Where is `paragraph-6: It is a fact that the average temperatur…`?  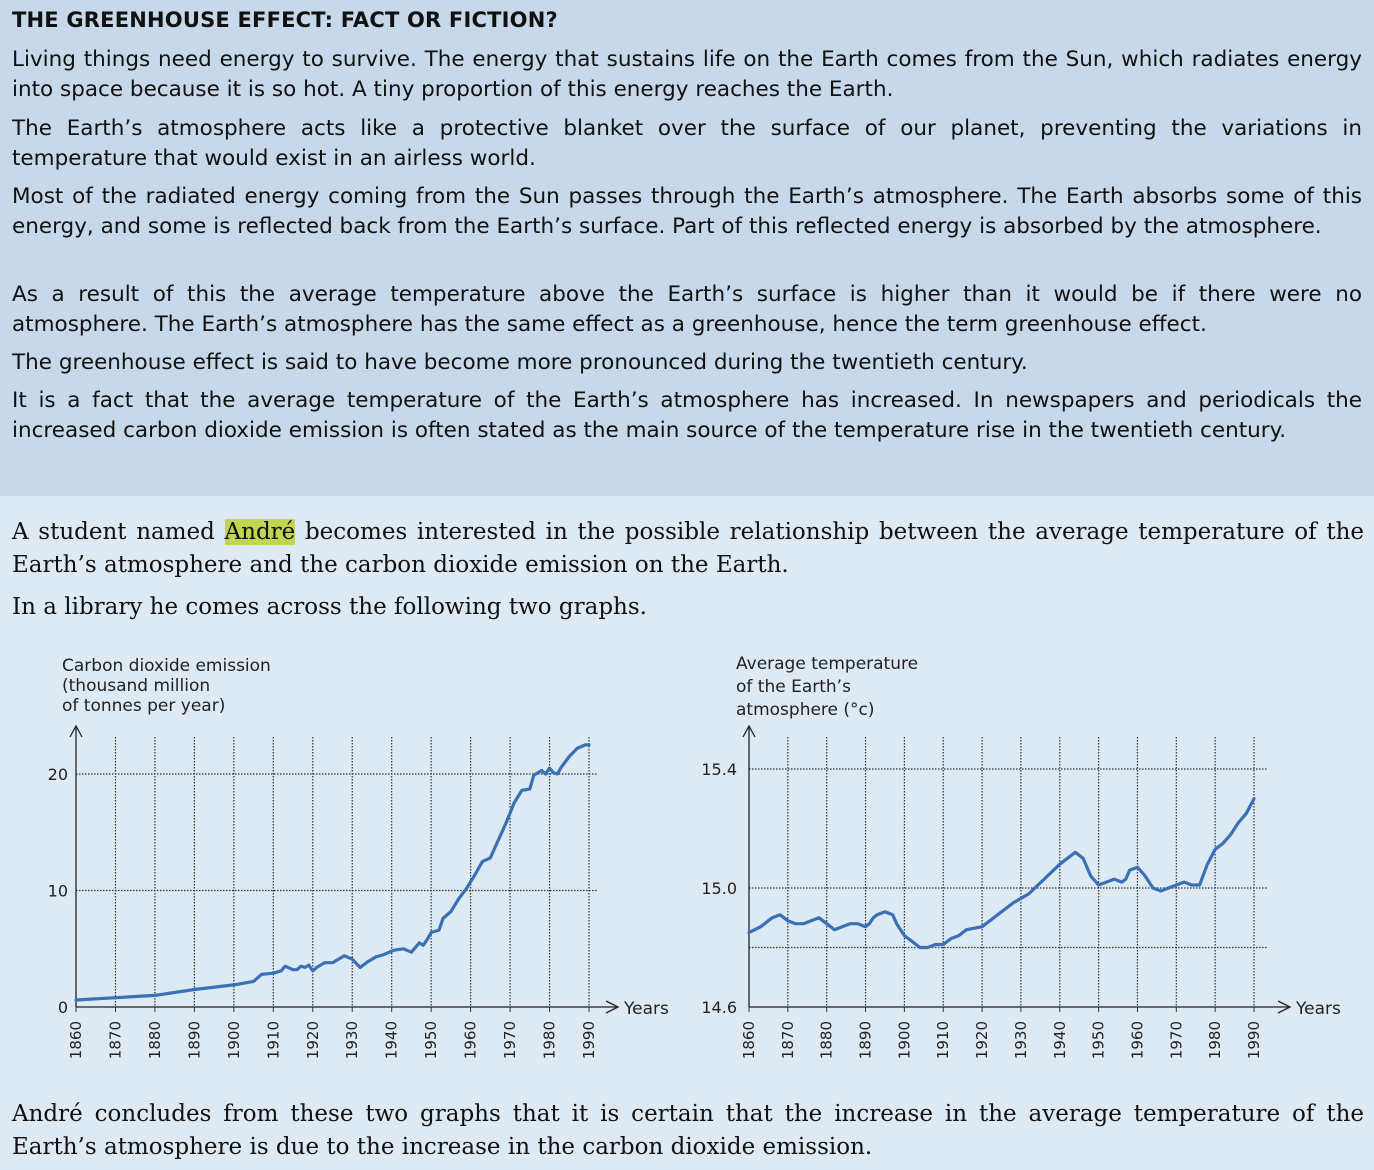
paragraph-6: It is a fact that the average temperatur… is located at coordinates (687, 415).